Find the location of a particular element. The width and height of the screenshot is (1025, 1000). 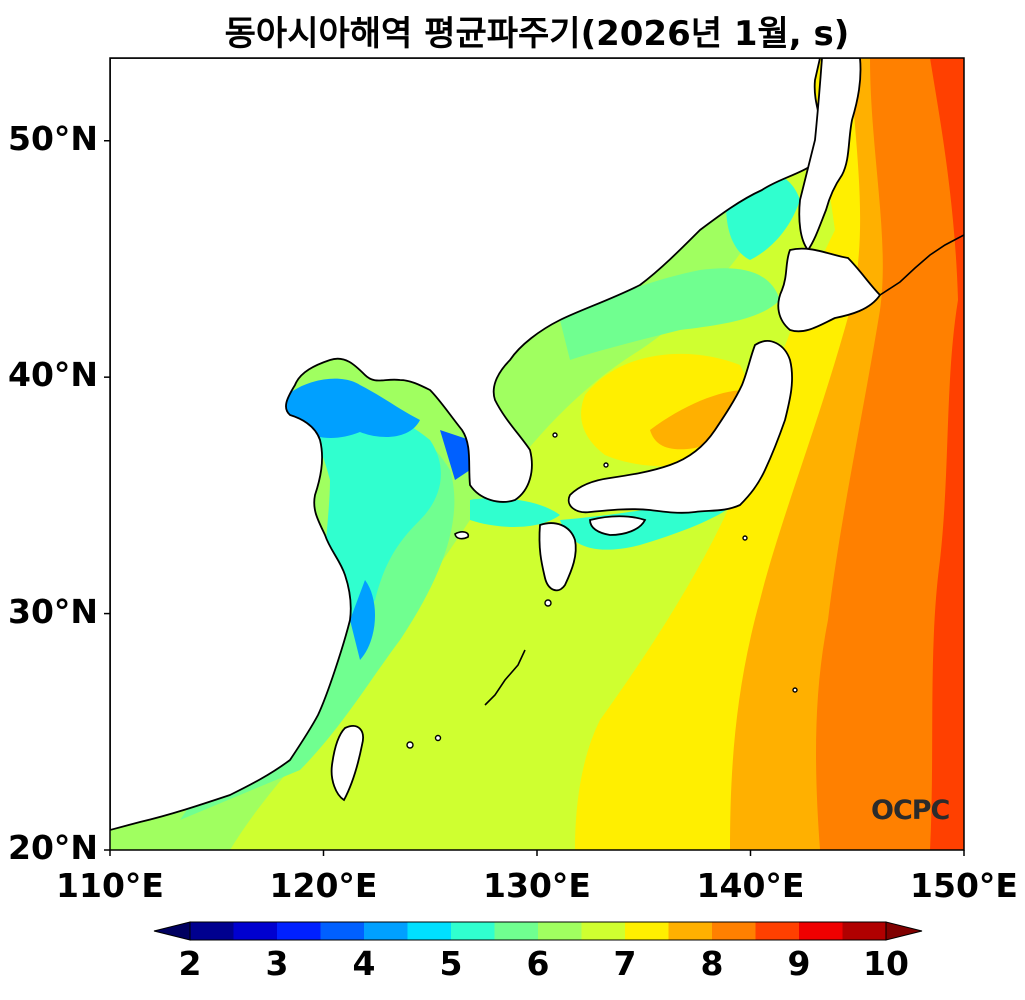

land-shikoku is located at coordinates (618, 525).